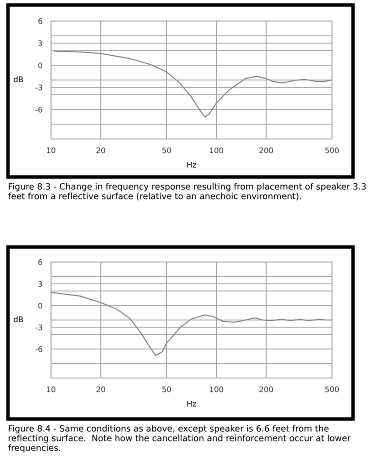  I want to click on caption: Figure 8.4 - Same conditions as above, except speaker is 6.6 feet from the reflecting surface. Note how the cancellation and reinforcement occur at lower frequencies., so click(179, 439).